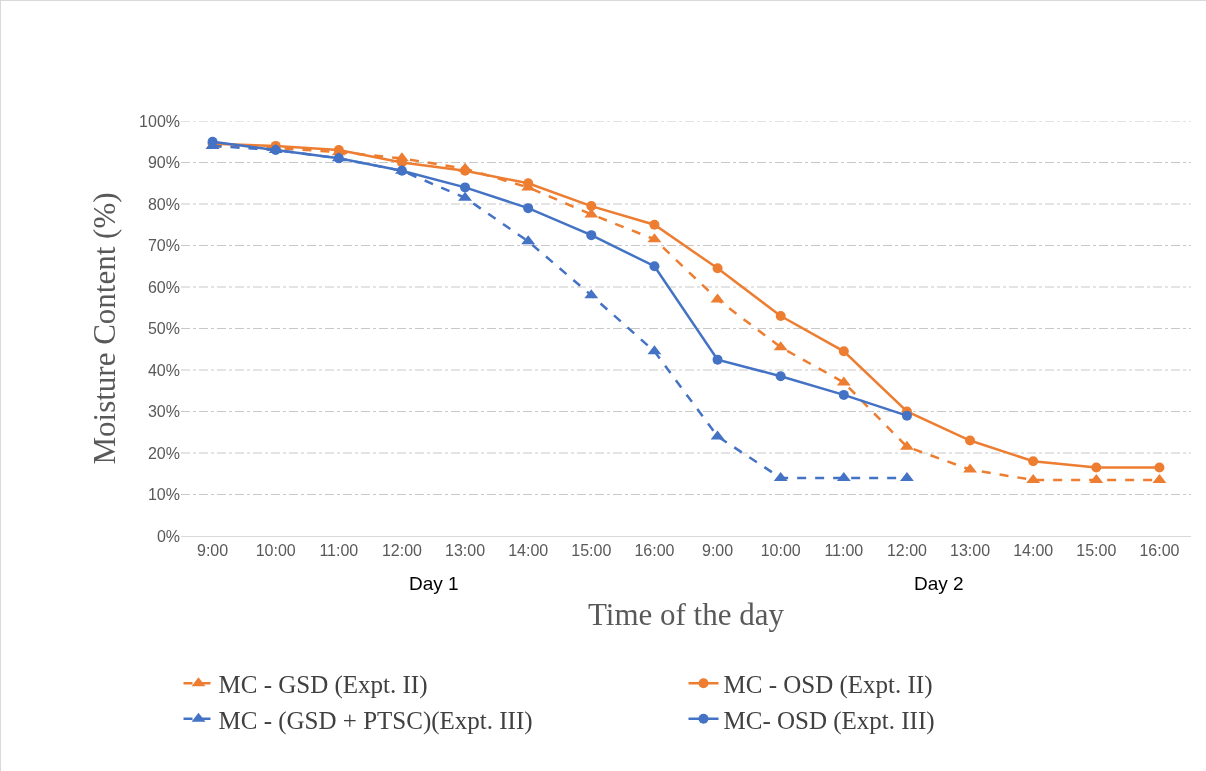 This screenshot has width=1206, height=771. I want to click on y-tick-label: 100%, so click(159, 121).